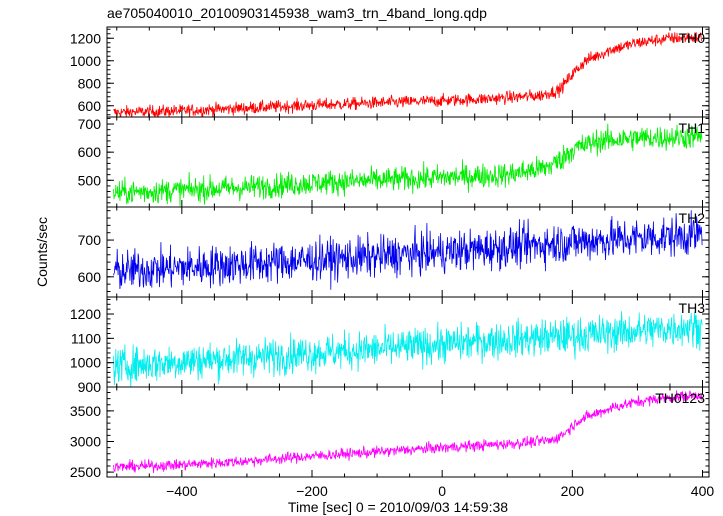 Image resolution: width=723 pixels, height=516 pixels. Describe the element at coordinates (182, 491) in the screenshot. I see `x-tick-label: −400` at that location.